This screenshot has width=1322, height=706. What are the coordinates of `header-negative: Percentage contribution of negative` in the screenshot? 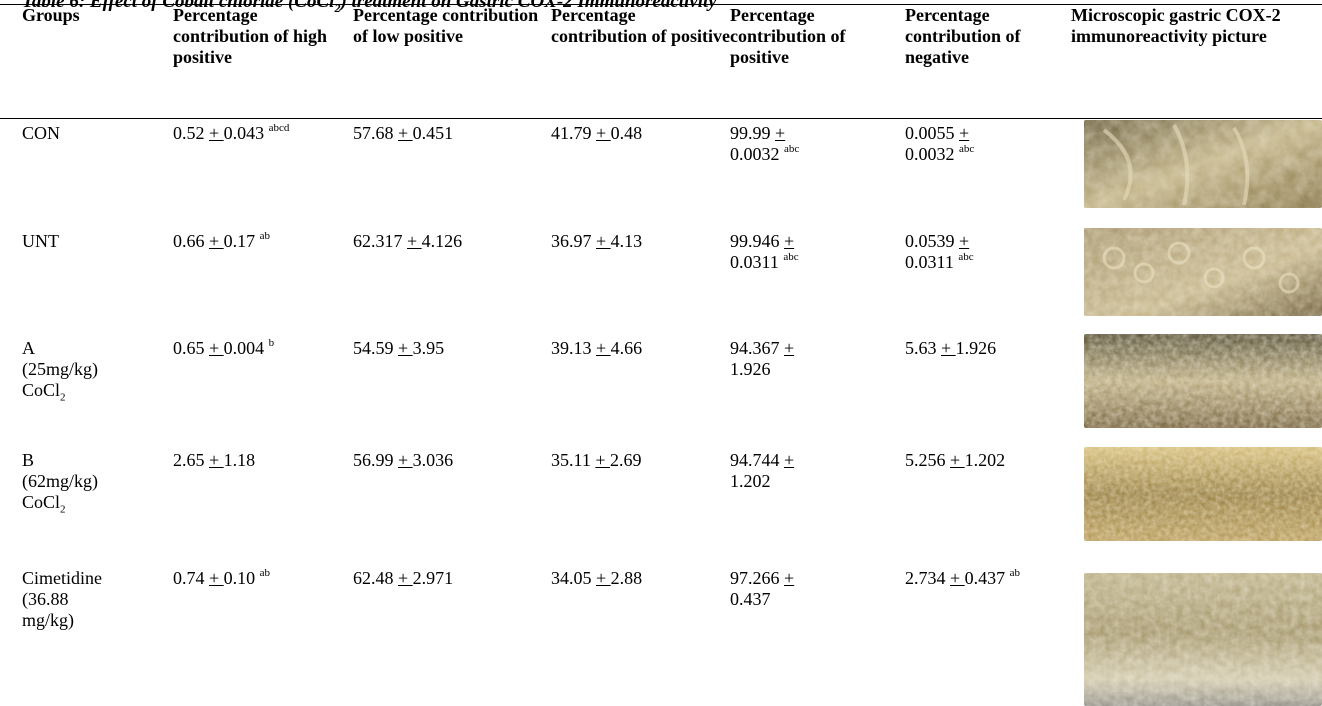 It's located at (963, 36).